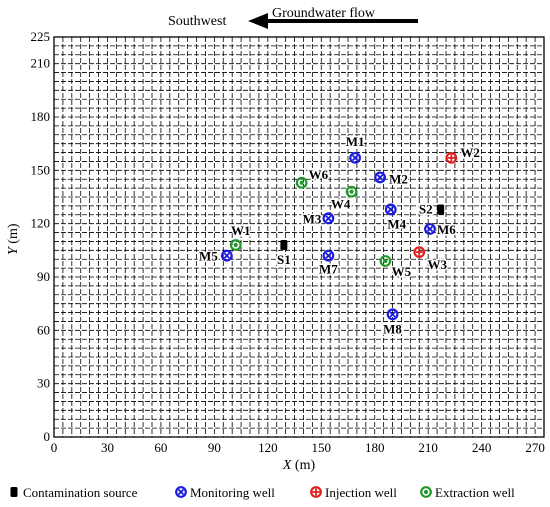 The image size is (550, 507). What do you see at coordinates (328, 218) in the screenshot?
I see `monitoring-marker-m3` at bounding box center [328, 218].